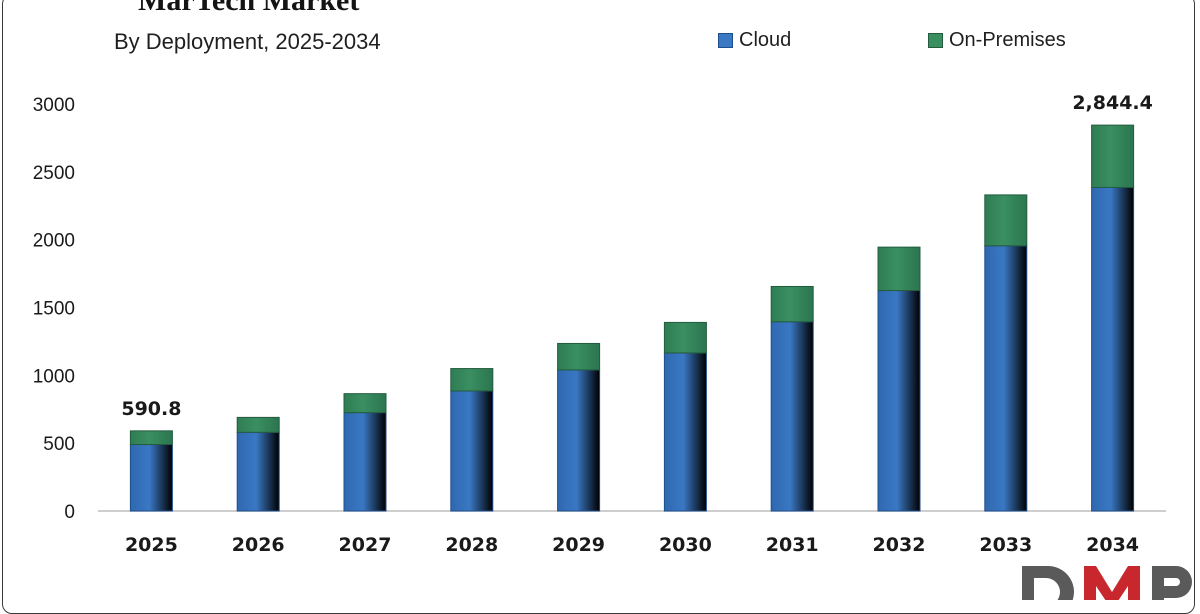 Image resolution: width=1200 pixels, height=614 pixels. Describe the element at coordinates (258, 471) in the screenshot. I see `bar-cloud-2026` at that location.